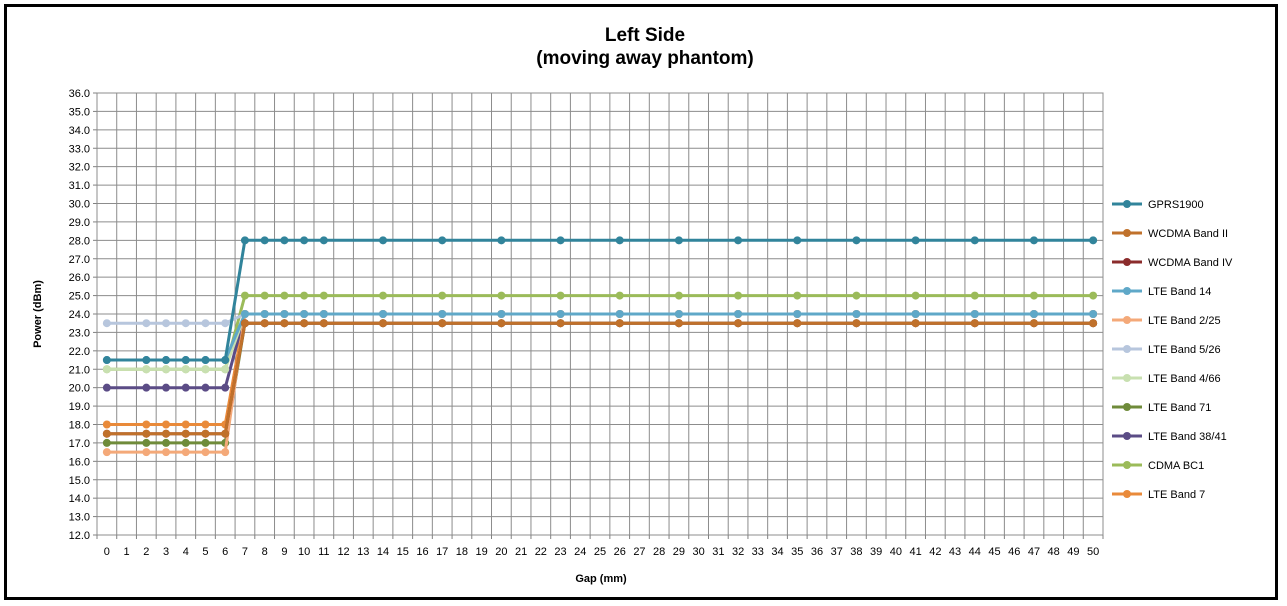 Image resolution: width=1287 pixels, height=606 pixels. What do you see at coordinates (1166, 350) in the screenshot?
I see `legend-item: LTE Band 5/26` at bounding box center [1166, 350].